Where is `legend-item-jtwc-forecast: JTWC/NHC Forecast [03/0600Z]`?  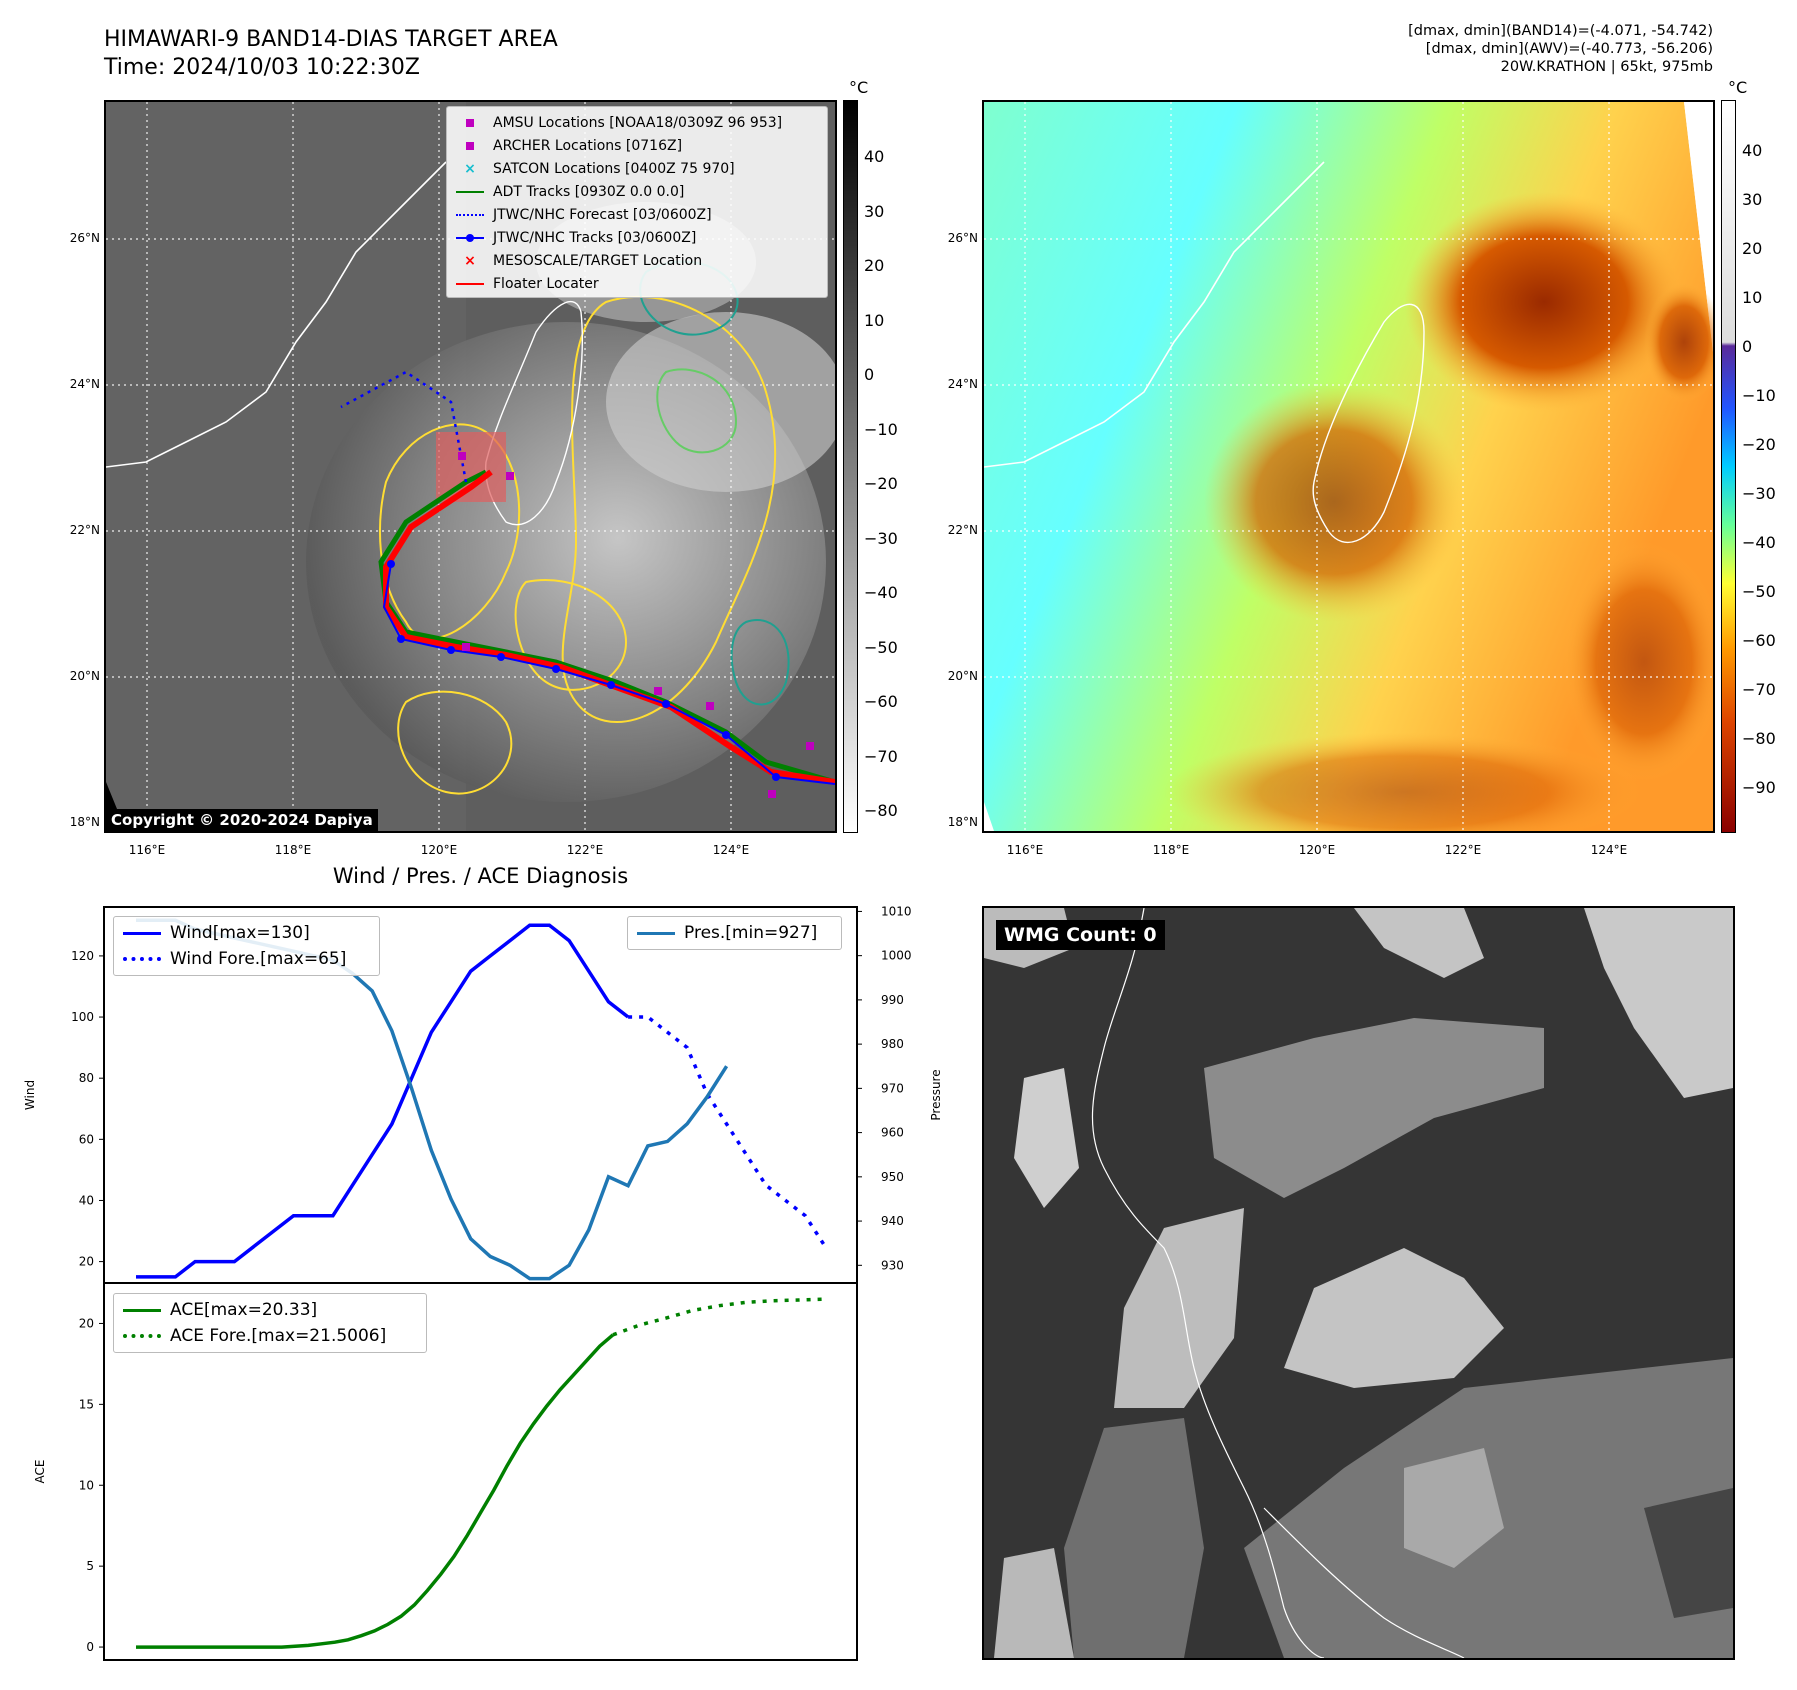 legend-item-jtwc-forecast: JTWC/NHC Forecast [03/0600Z] is located at coordinates (637, 214).